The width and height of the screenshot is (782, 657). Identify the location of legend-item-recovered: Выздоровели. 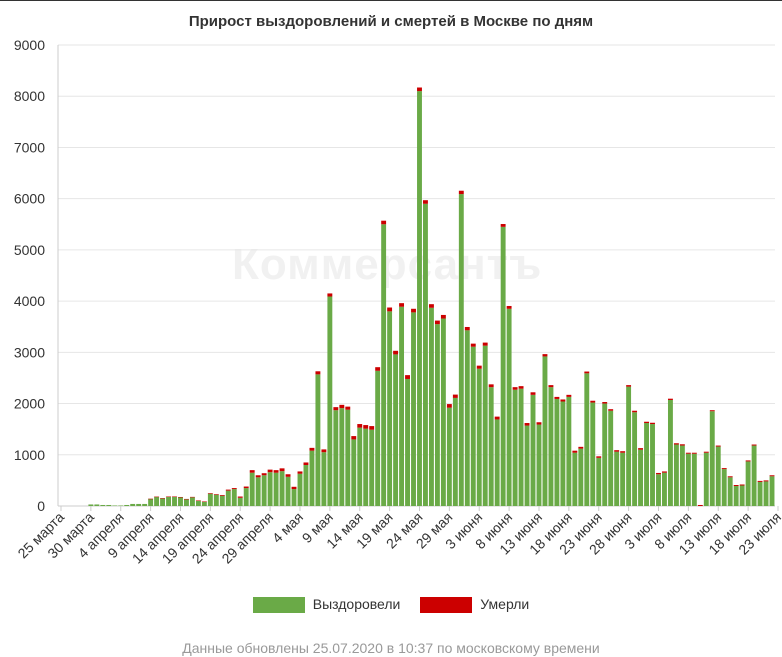
(326, 604).